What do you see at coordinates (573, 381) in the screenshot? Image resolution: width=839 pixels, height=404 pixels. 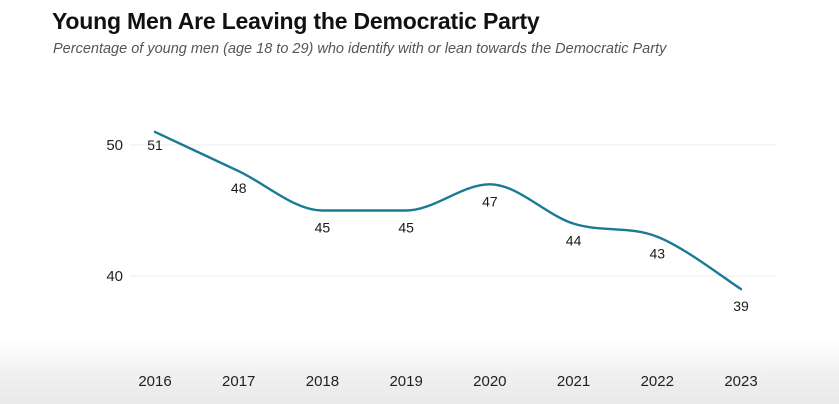 I see `x-tick-label-2021: 2021` at bounding box center [573, 381].